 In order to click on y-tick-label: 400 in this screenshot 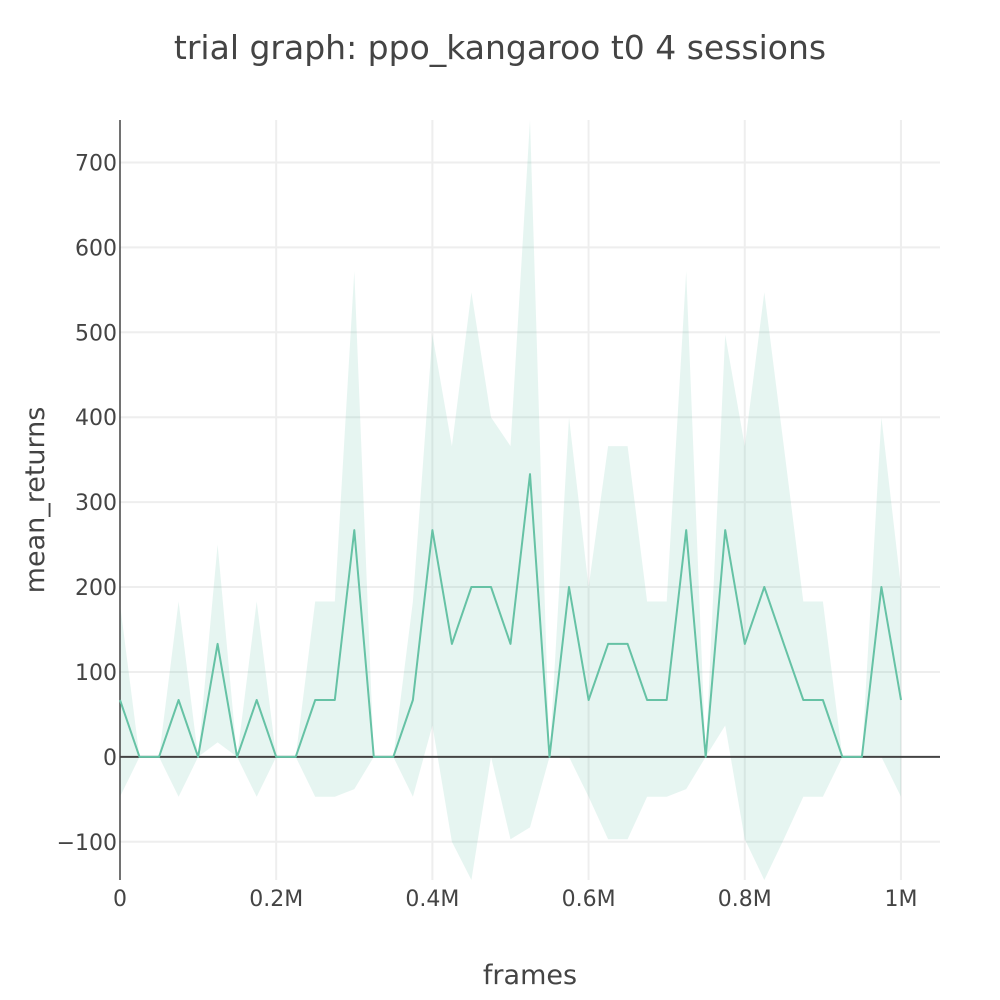, I will do `click(96, 418)`.